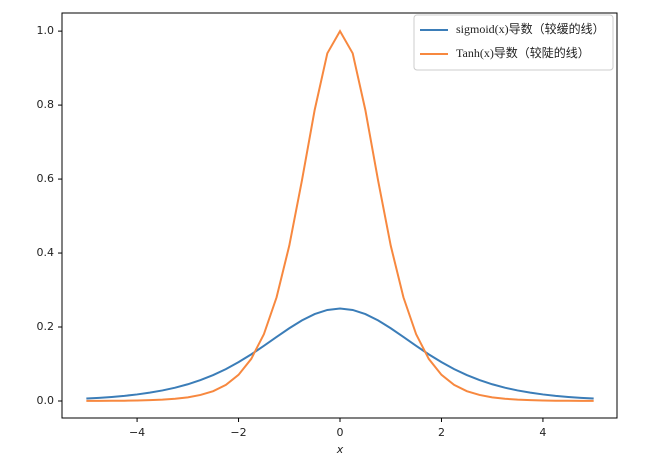 Image resolution: width=655 pixels, height=462 pixels. Describe the element at coordinates (46, 400) in the screenshot. I see `y-tick-label: 0.0` at that location.